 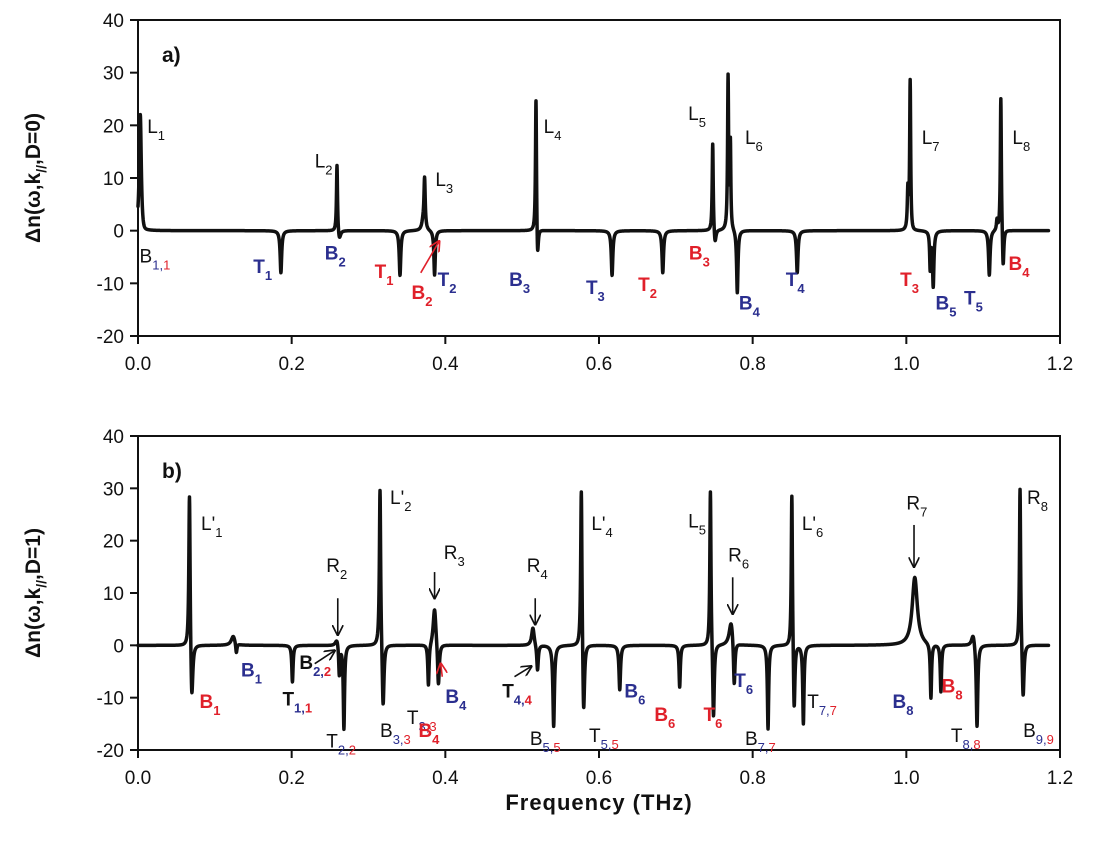 What do you see at coordinates (519, 283) in the screenshot?
I see `mode-label: B3` at bounding box center [519, 283].